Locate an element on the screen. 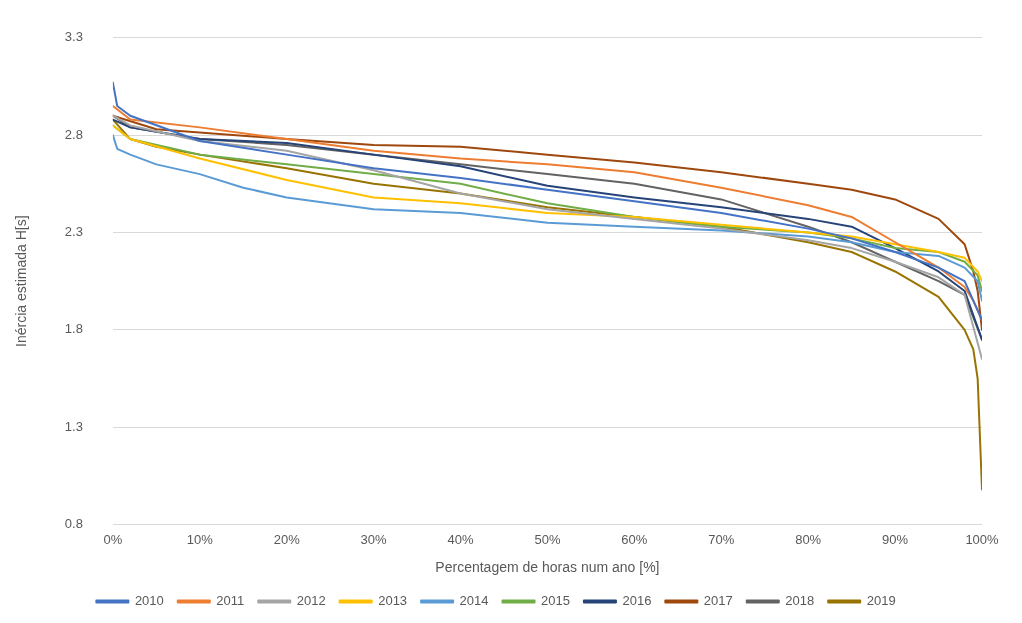 The width and height of the screenshot is (1022, 623). legend-label: 2014 is located at coordinates (474, 601).